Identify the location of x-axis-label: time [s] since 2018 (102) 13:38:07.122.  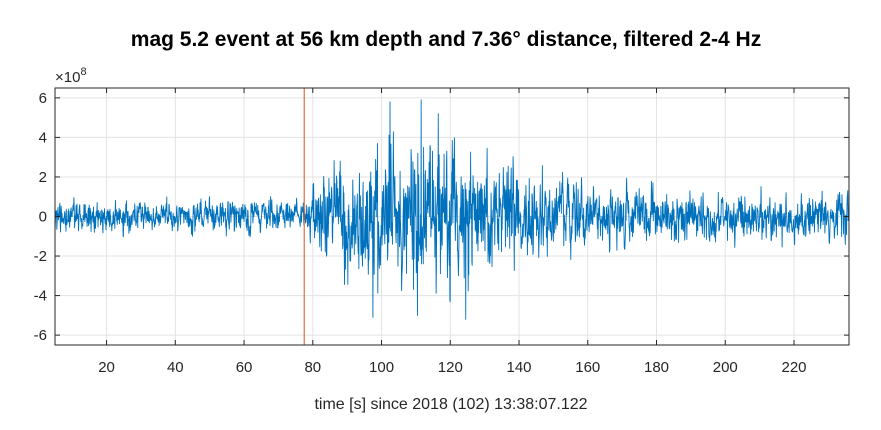
(450, 404).